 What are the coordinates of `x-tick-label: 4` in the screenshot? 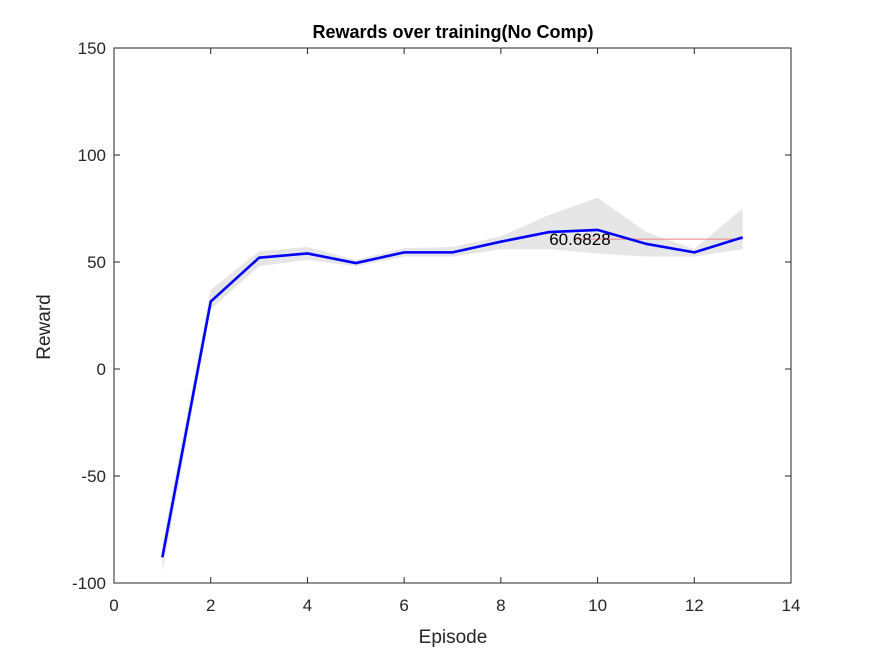 It's located at (307, 605).